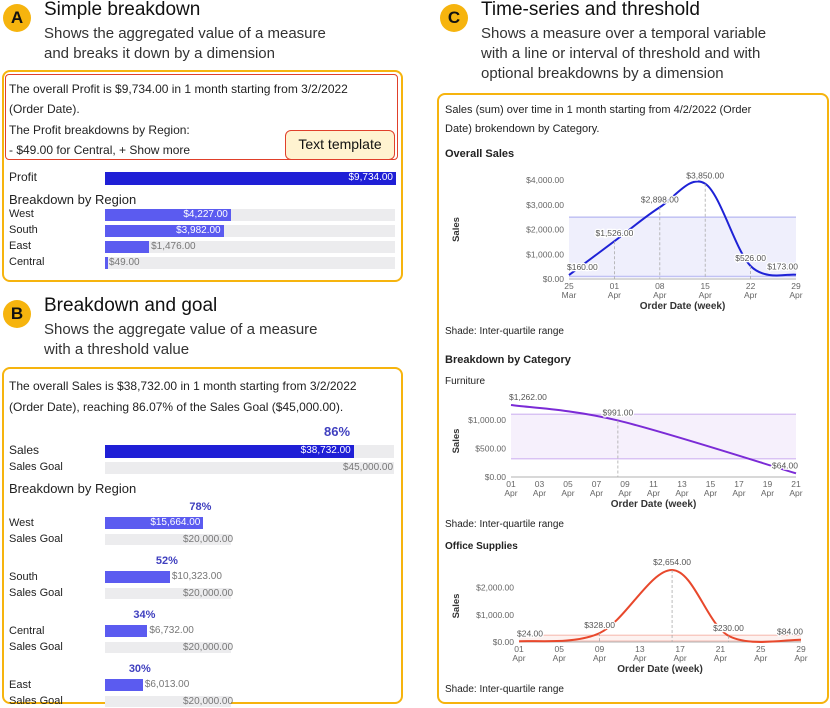 The width and height of the screenshot is (830, 708). What do you see at coordinates (337, 431) in the screenshot?
I see `overall-percent: 86%` at bounding box center [337, 431].